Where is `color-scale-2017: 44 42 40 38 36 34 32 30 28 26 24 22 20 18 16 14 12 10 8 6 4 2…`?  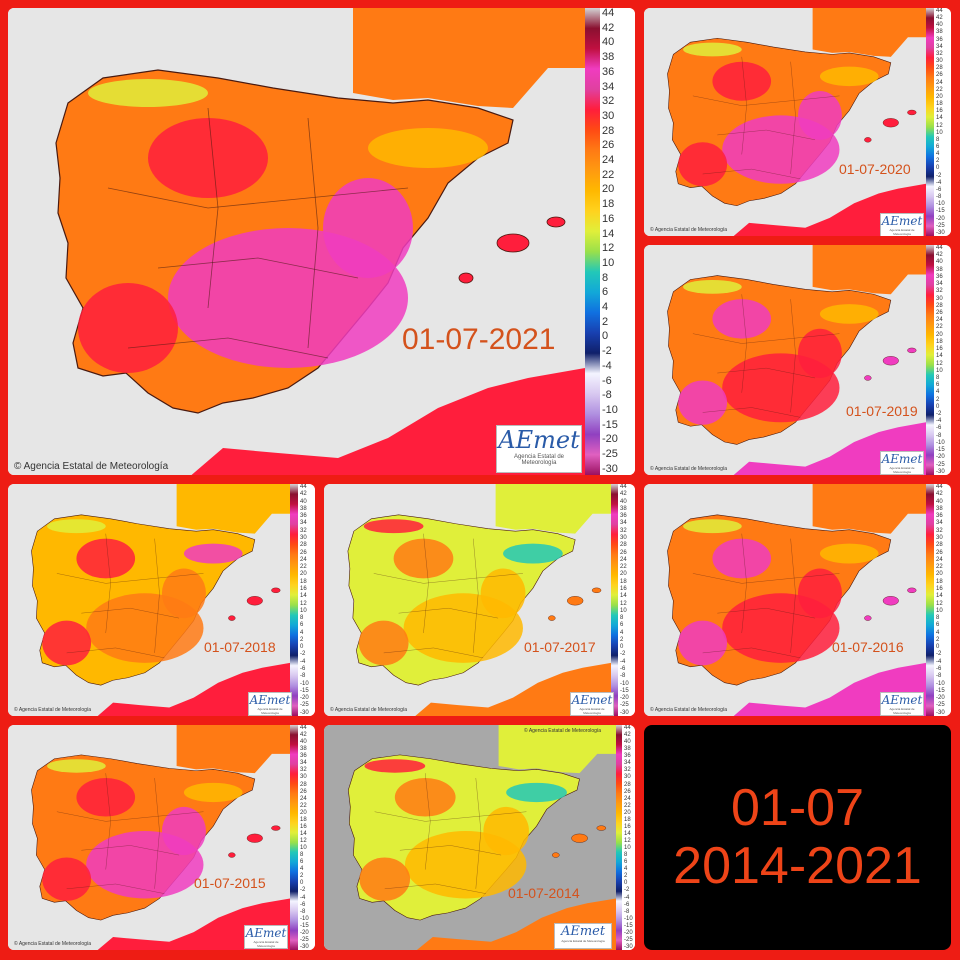 color-scale-2017: 44 42 40 38 36 34 32 30 28 26 24 22 20 18 16 14 12 10 8 6 4 2… is located at coordinates (623, 600).